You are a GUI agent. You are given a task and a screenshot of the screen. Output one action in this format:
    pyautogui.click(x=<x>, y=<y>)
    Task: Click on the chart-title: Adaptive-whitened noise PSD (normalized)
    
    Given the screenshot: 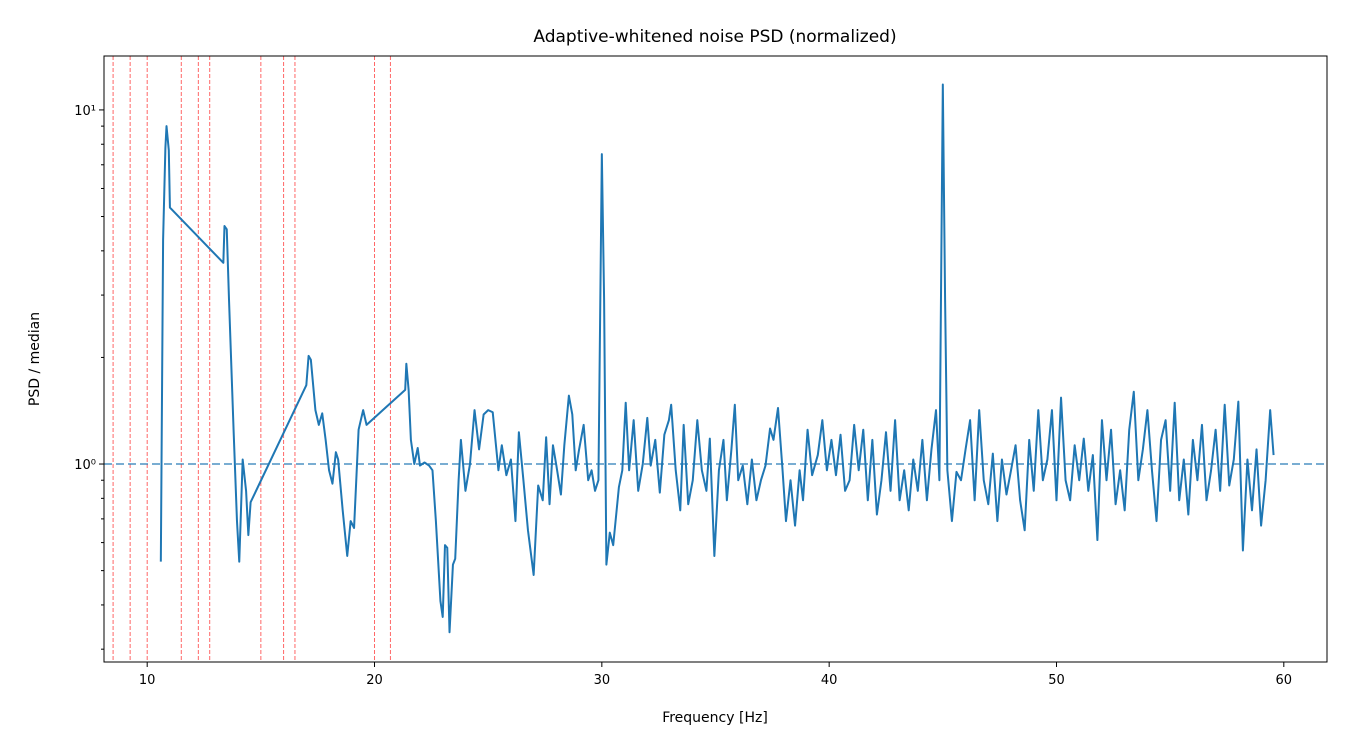 What is the action you would take?
    pyautogui.click(x=714, y=37)
    